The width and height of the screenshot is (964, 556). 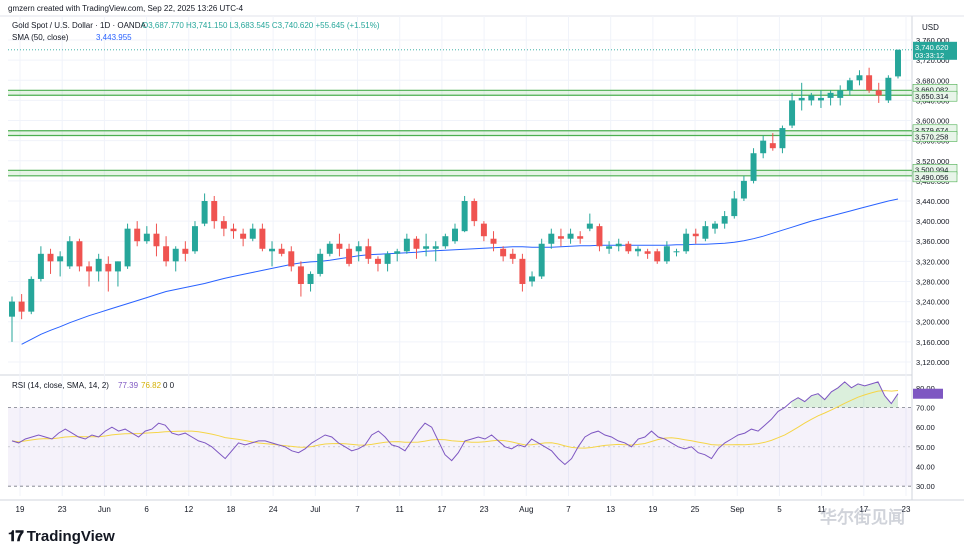 I want to click on rsi-overbought-fill, so click(x=844, y=394).